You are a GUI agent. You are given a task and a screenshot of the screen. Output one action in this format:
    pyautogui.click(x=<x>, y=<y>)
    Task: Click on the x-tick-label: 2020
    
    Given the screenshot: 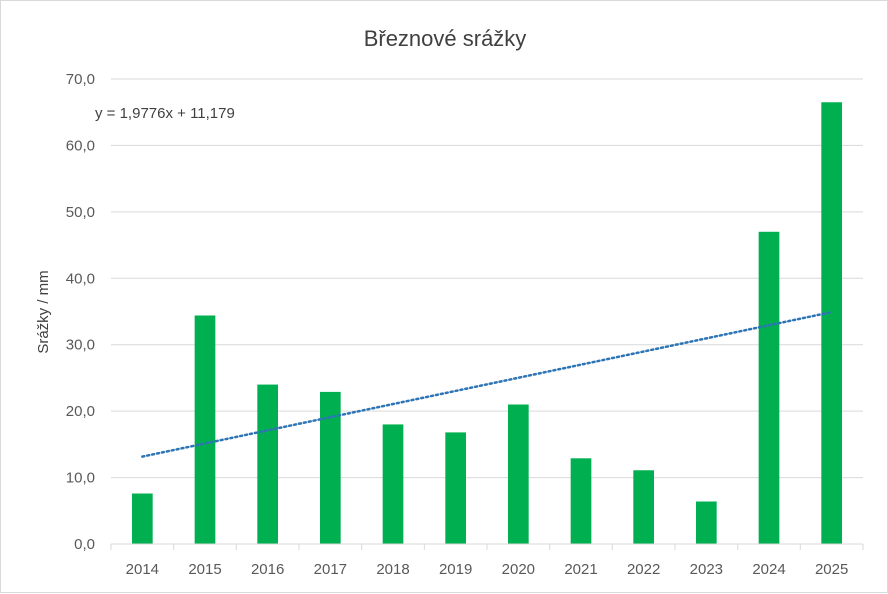 What is the action you would take?
    pyautogui.click(x=518, y=569)
    